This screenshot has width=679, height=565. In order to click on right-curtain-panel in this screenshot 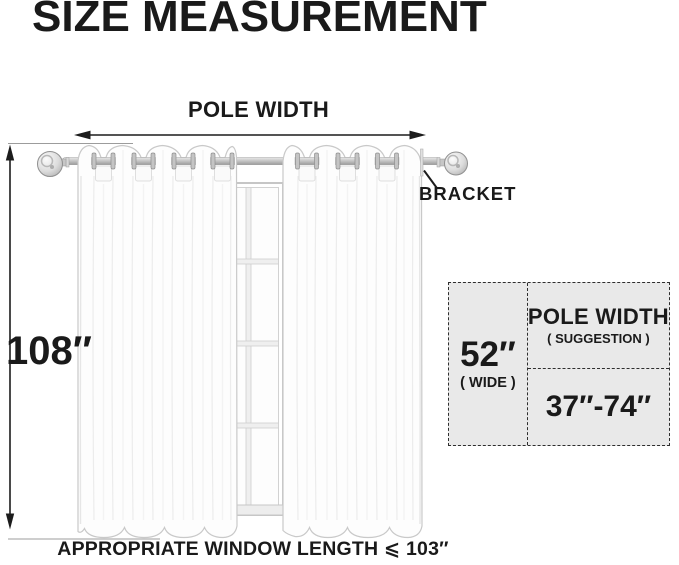, I will do `click(352, 341)`.